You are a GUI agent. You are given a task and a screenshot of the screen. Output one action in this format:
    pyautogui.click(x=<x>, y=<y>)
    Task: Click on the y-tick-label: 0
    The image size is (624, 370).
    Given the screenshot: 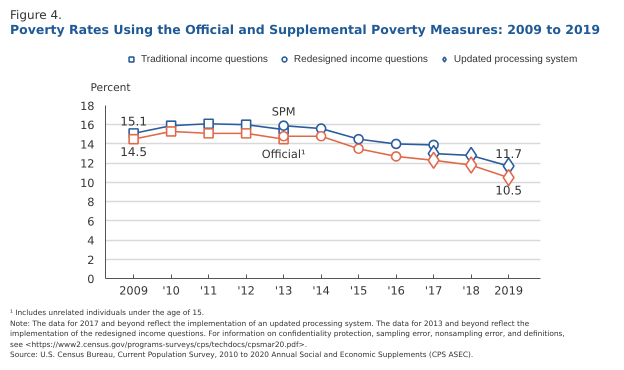 What is the action you would take?
    pyautogui.click(x=91, y=279)
    